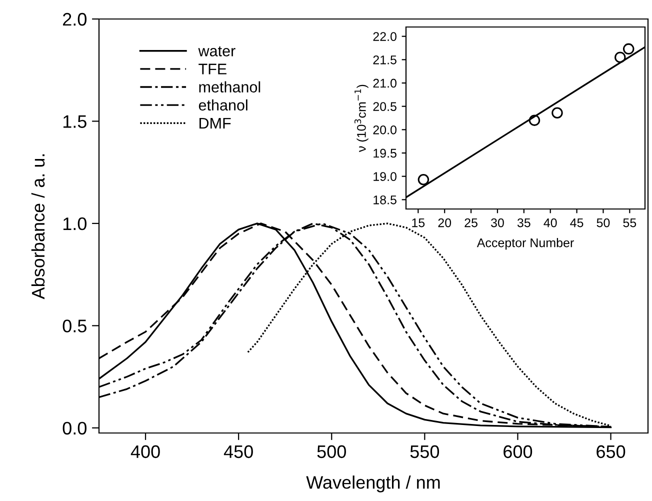  Describe the element at coordinates (603, 223) in the screenshot. I see `x-tick-label: 50` at that location.